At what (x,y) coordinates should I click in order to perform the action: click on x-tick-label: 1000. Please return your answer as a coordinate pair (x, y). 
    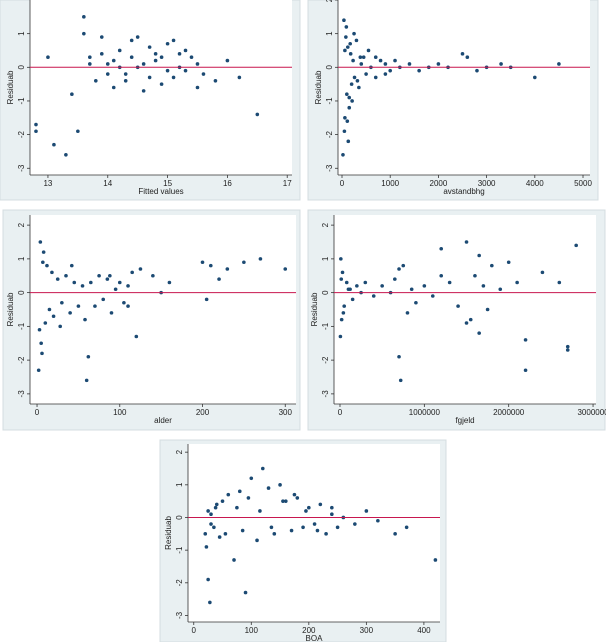
    Looking at the image, I should click on (390, 183).